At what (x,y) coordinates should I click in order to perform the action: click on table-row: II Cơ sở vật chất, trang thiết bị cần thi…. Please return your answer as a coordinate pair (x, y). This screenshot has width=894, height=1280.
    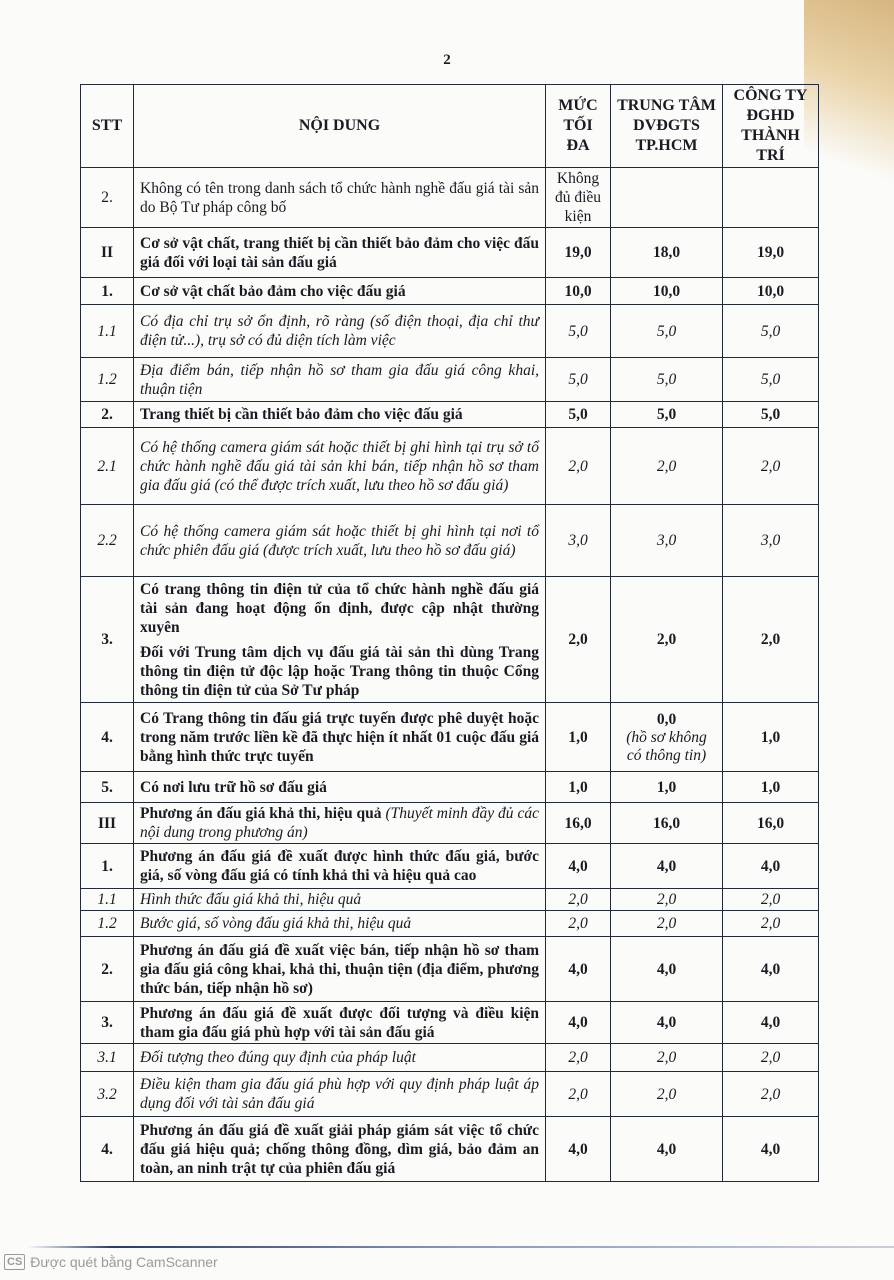
    Looking at the image, I should click on (449, 252).